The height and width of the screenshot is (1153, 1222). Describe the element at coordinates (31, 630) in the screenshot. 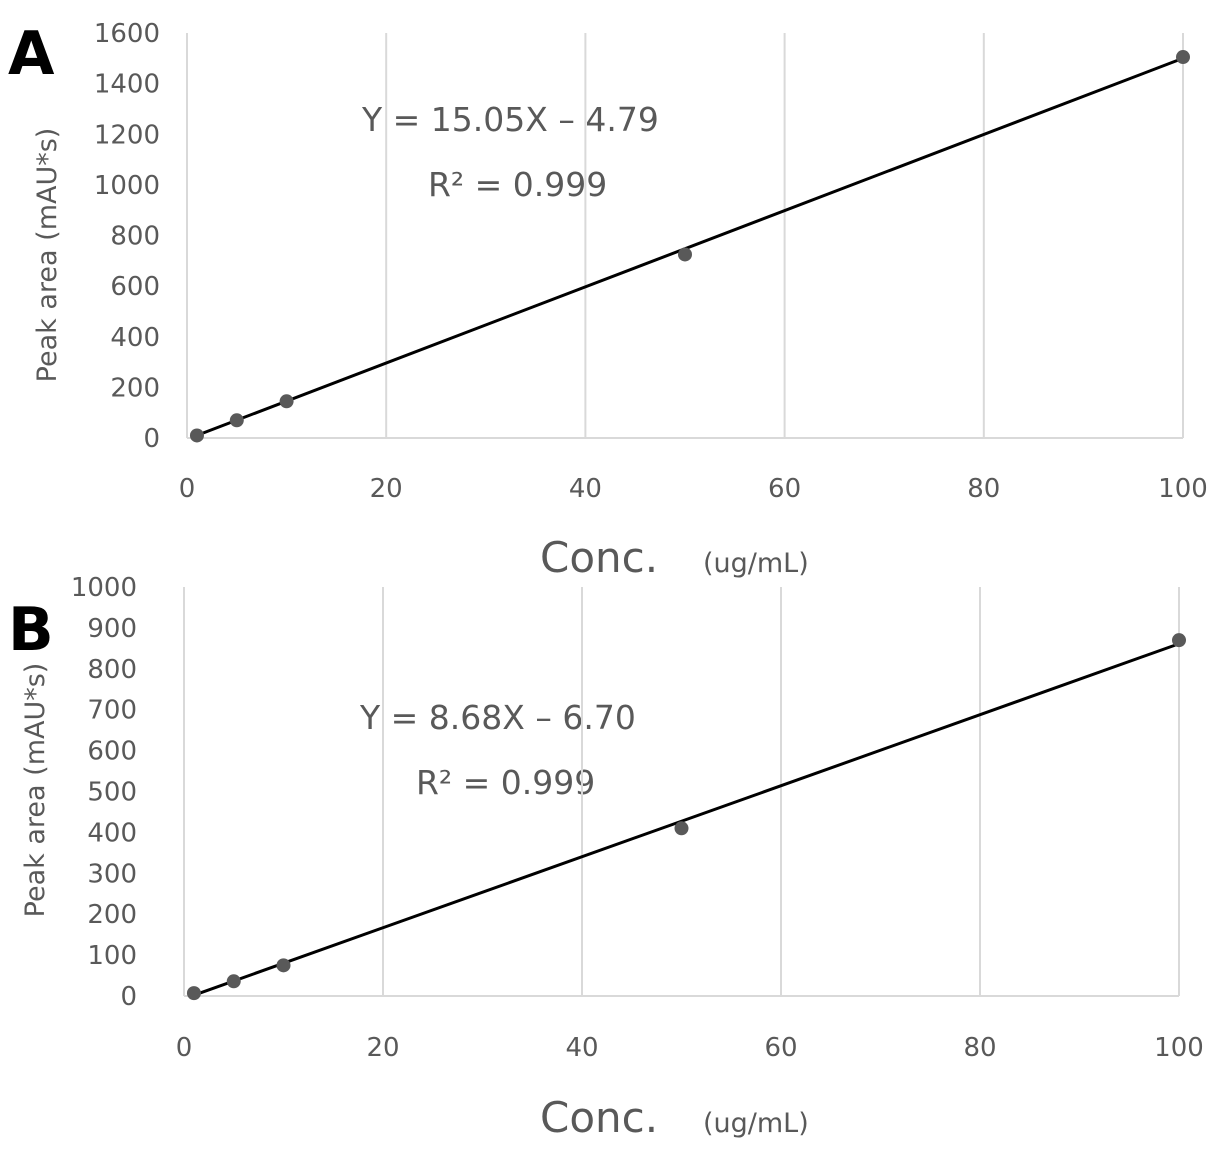

I see `panel-label-b: B` at that location.